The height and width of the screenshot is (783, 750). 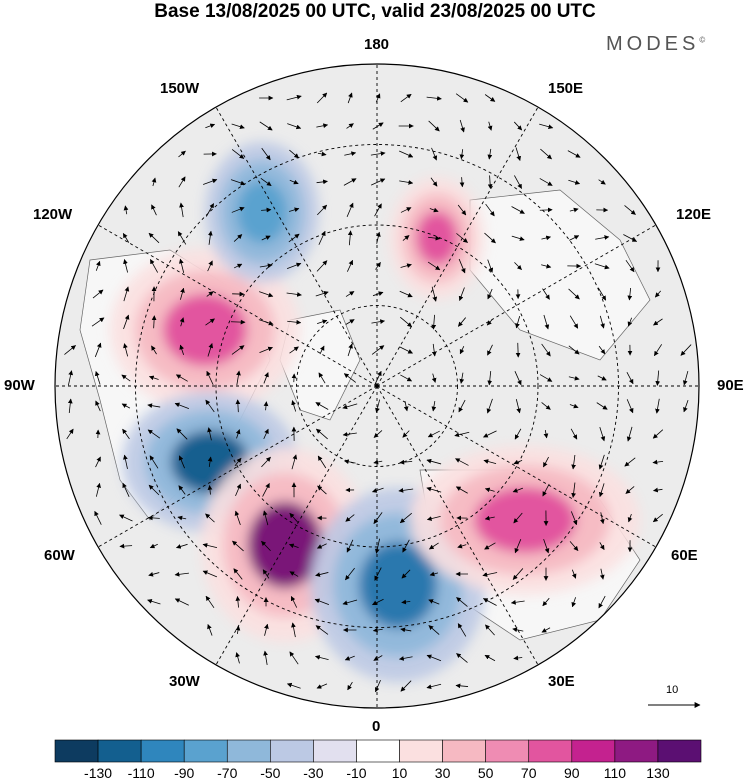 What do you see at coordinates (141, 773) in the screenshot?
I see `colorbar-tick-label: -110` at bounding box center [141, 773].